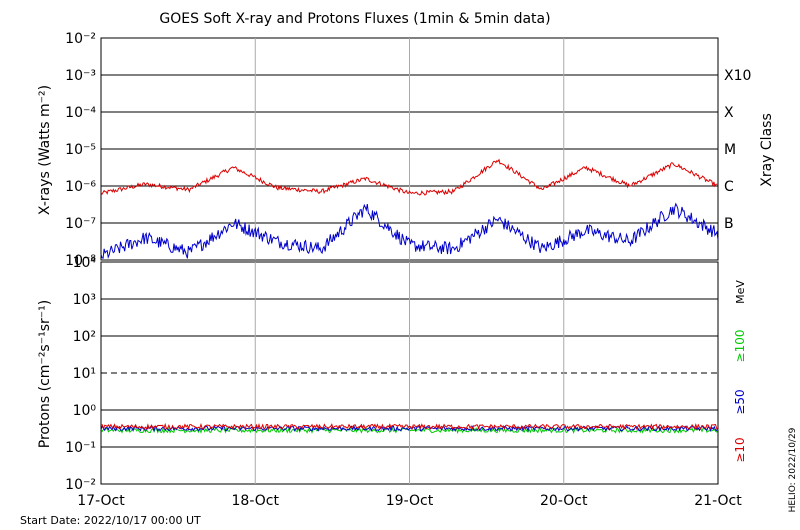  What do you see at coordinates (409, 177) in the screenshot?
I see `xray-series-long` at bounding box center [409, 177].